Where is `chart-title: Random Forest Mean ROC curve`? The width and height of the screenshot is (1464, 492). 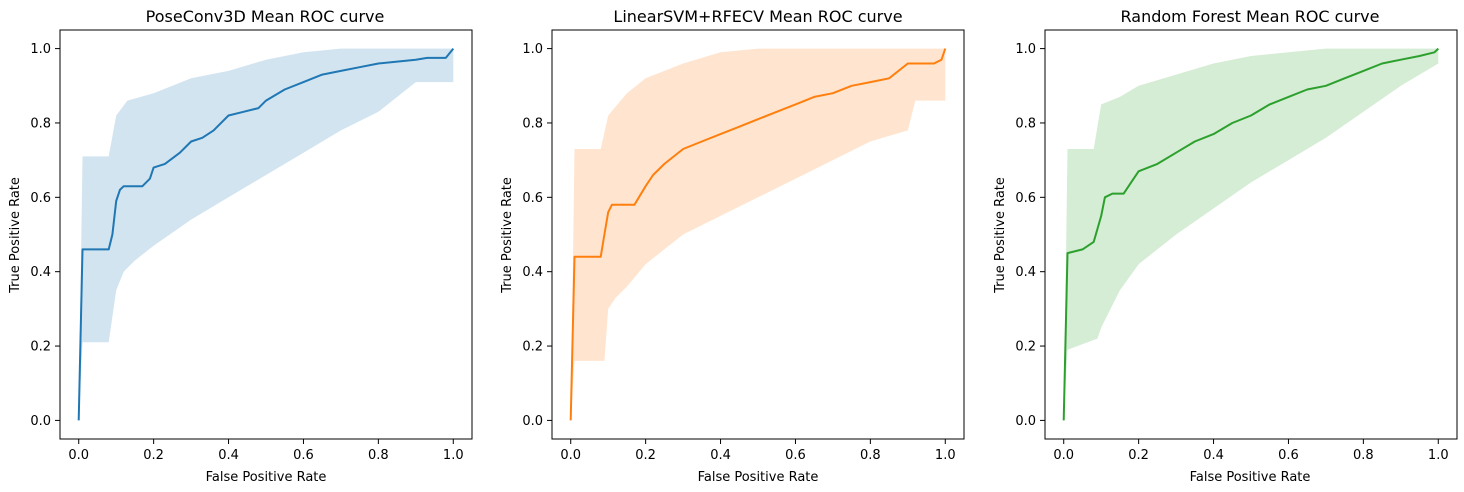 chart-title: Random Forest Mean ROC curve is located at coordinates (1250, 16).